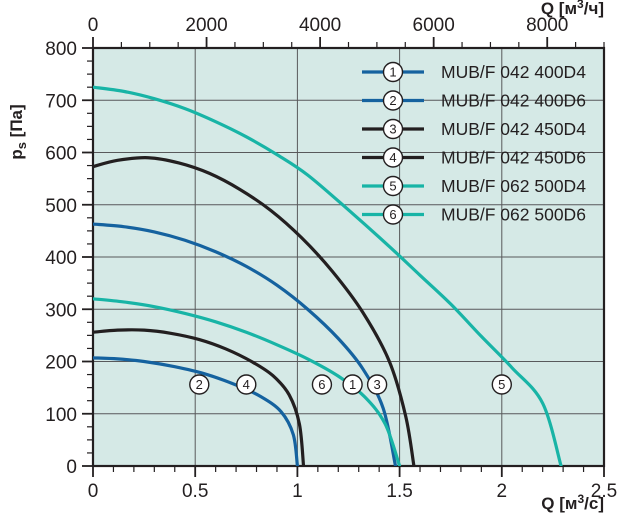 The image size is (632, 523). What do you see at coordinates (195, 491) in the screenshot?
I see `xtick-label-bottom: 0.5` at bounding box center [195, 491].